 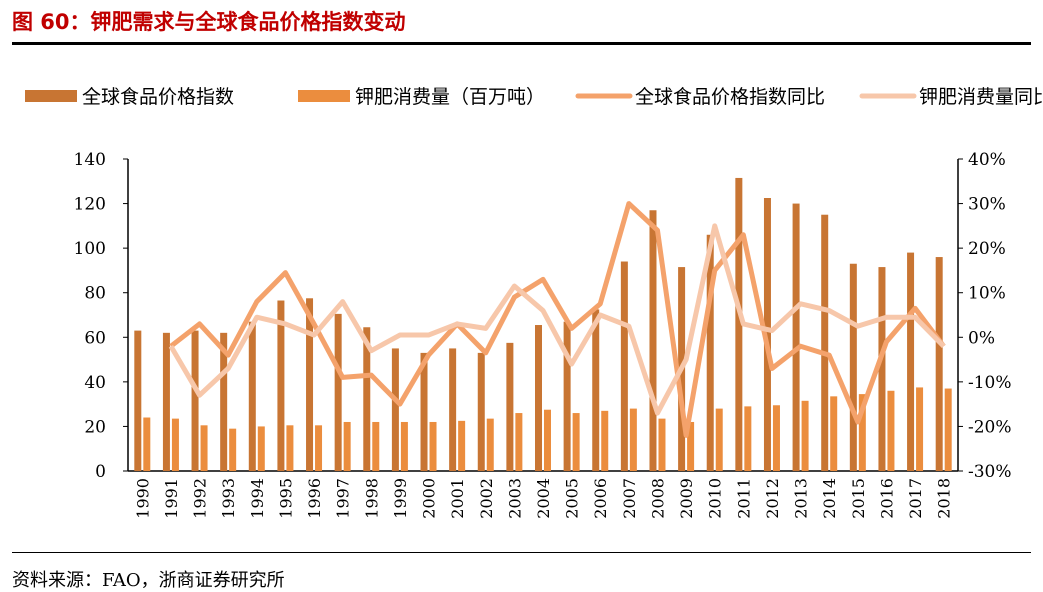 I want to click on x-tick-label: 1993, so click(x=228, y=498).